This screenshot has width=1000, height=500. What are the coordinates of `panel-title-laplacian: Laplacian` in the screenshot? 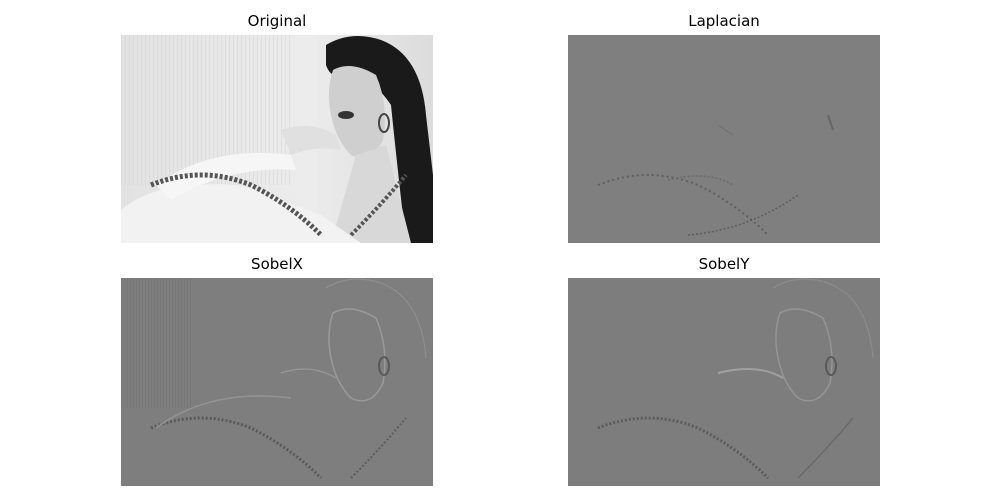 It's located at (724, 21).